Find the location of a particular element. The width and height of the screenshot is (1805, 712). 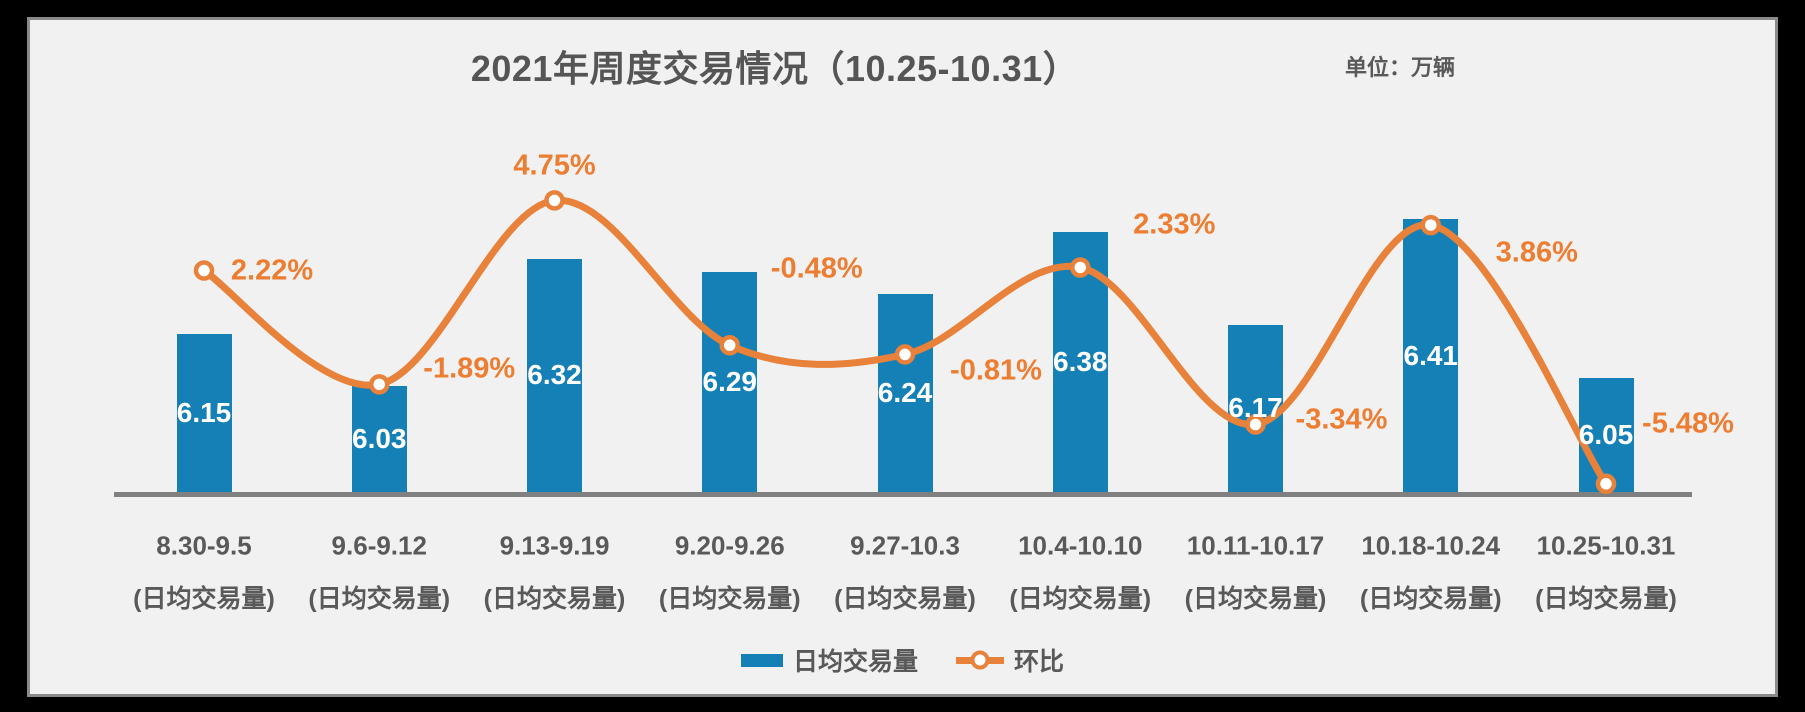

pct-label: -0.48% is located at coordinates (816, 268).